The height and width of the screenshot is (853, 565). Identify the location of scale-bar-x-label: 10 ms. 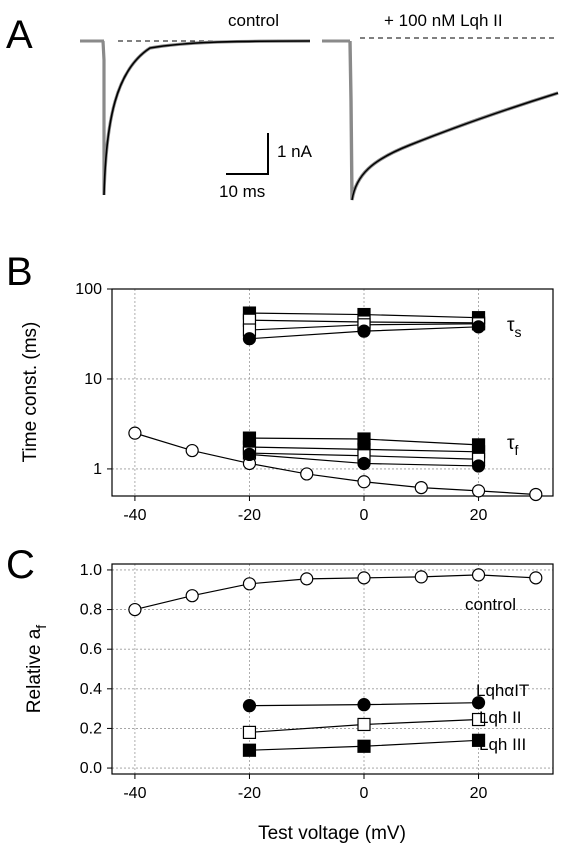
(242, 191).